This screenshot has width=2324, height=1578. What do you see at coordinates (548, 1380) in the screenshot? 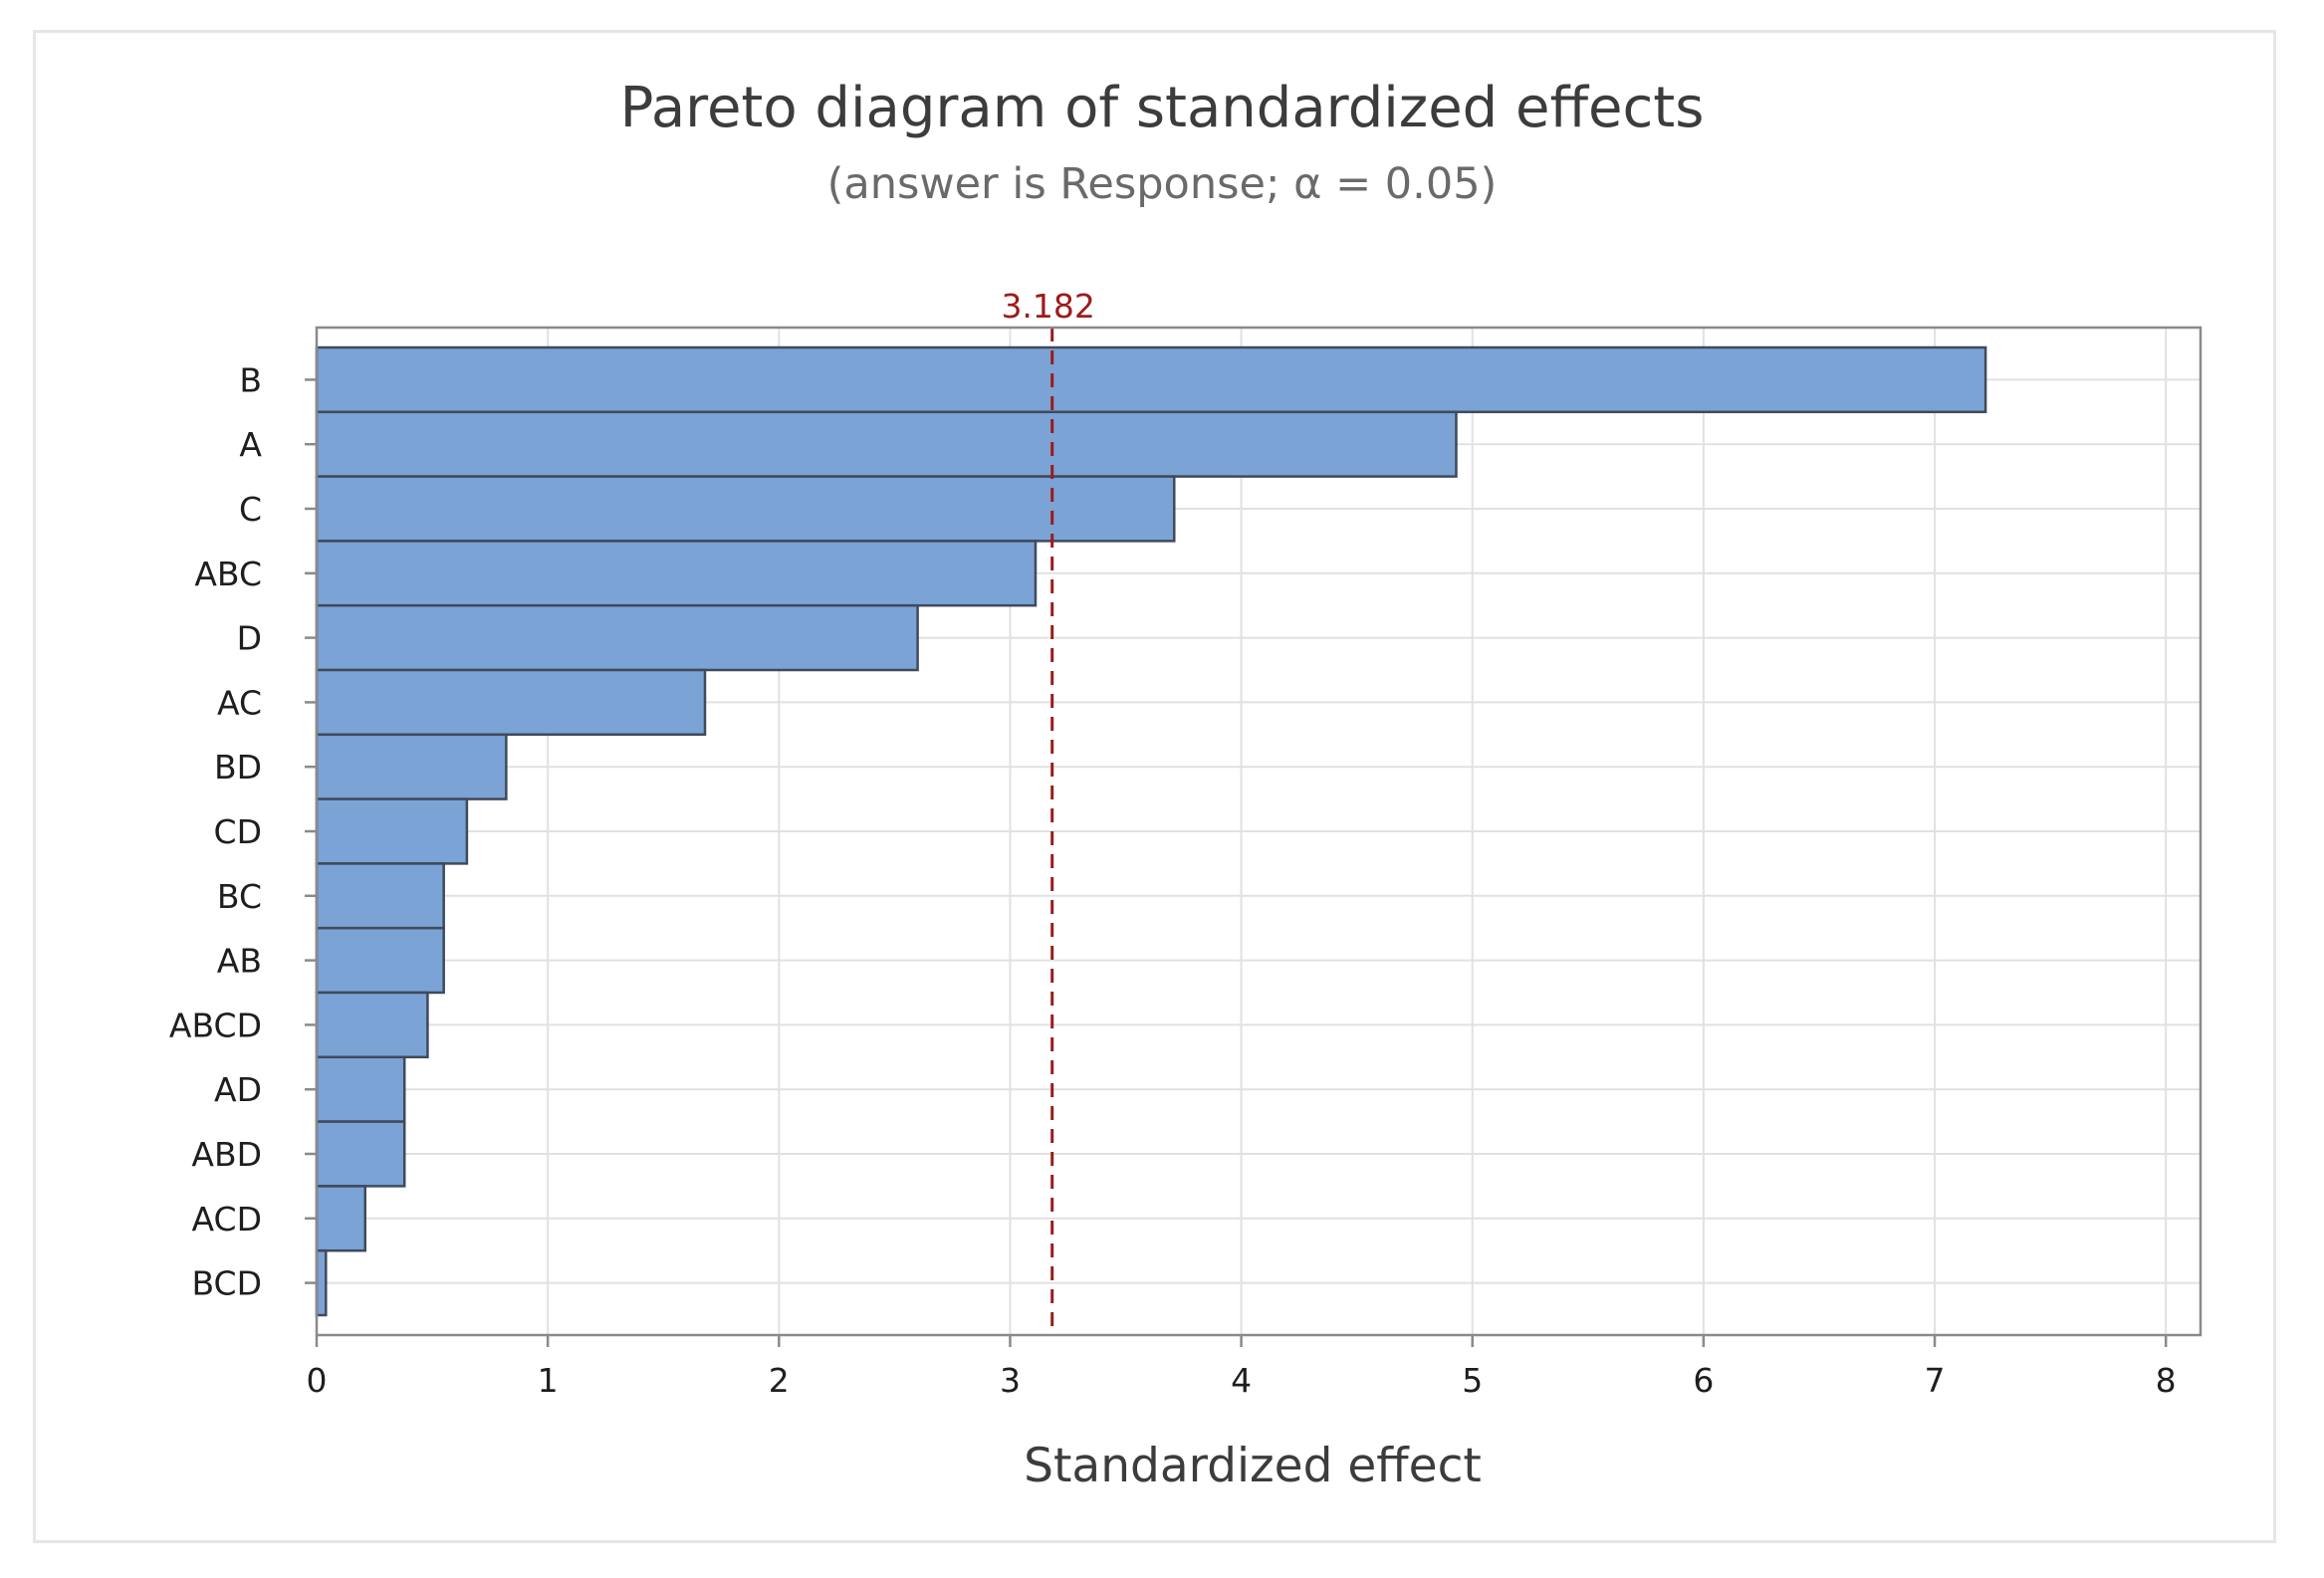
I see `x-tick-label: 1` at bounding box center [548, 1380].